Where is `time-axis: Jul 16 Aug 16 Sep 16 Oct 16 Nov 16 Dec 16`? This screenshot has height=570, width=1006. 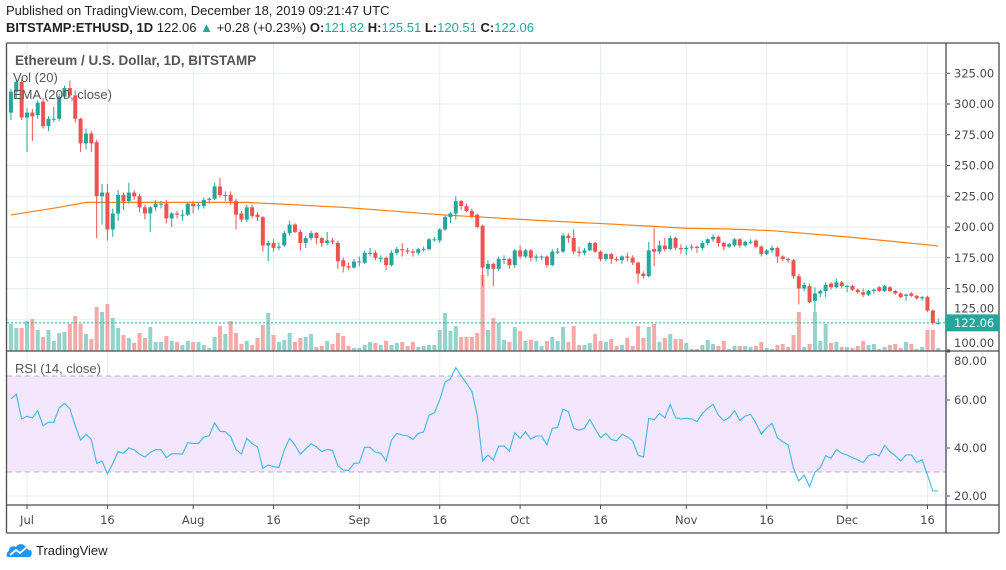 time-axis: Jul 16 Aug 16 Sep 16 Oct 16 Nov 16 Dec 16 is located at coordinates (477, 516).